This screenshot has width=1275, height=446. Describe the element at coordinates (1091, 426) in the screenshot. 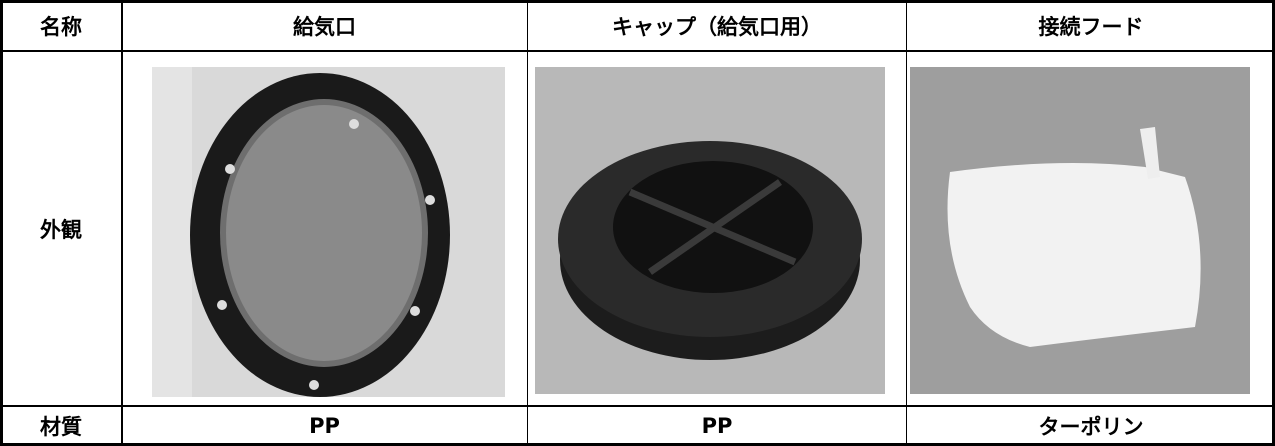

I see `material-cell: ターポリン` at that location.